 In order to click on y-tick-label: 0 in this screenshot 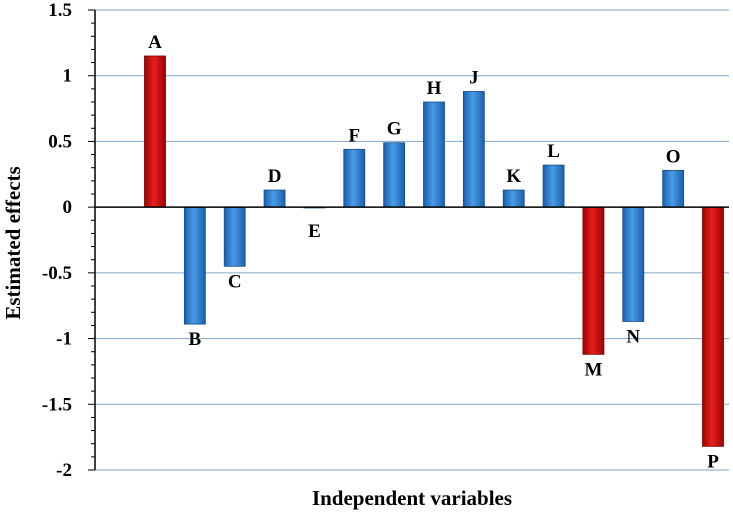, I will do `click(68, 207)`.